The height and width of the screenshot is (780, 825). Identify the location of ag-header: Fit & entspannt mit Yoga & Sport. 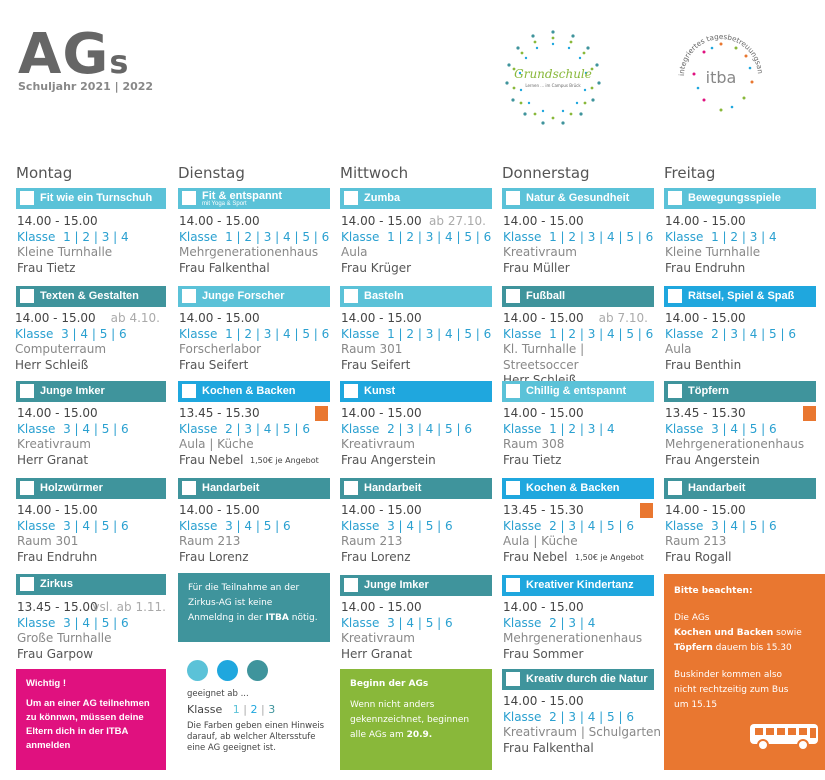
(254, 198).